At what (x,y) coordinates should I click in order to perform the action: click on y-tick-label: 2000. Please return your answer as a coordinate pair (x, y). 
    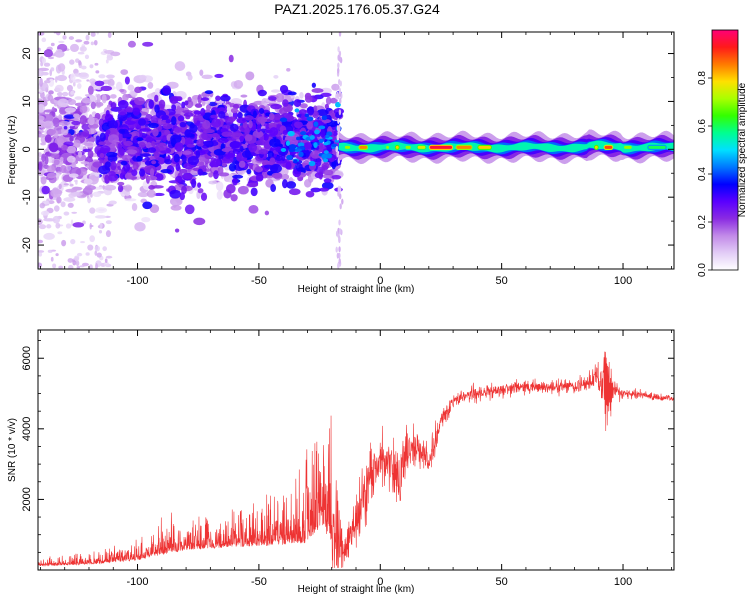
    Looking at the image, I should click on (27, 499).